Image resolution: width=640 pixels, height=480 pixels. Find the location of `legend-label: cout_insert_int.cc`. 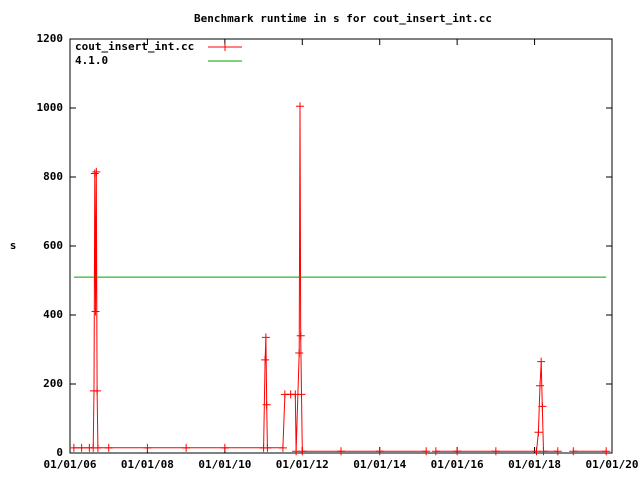

legend-label: cout_insert_int.cc is located at coordinates (134, 46).